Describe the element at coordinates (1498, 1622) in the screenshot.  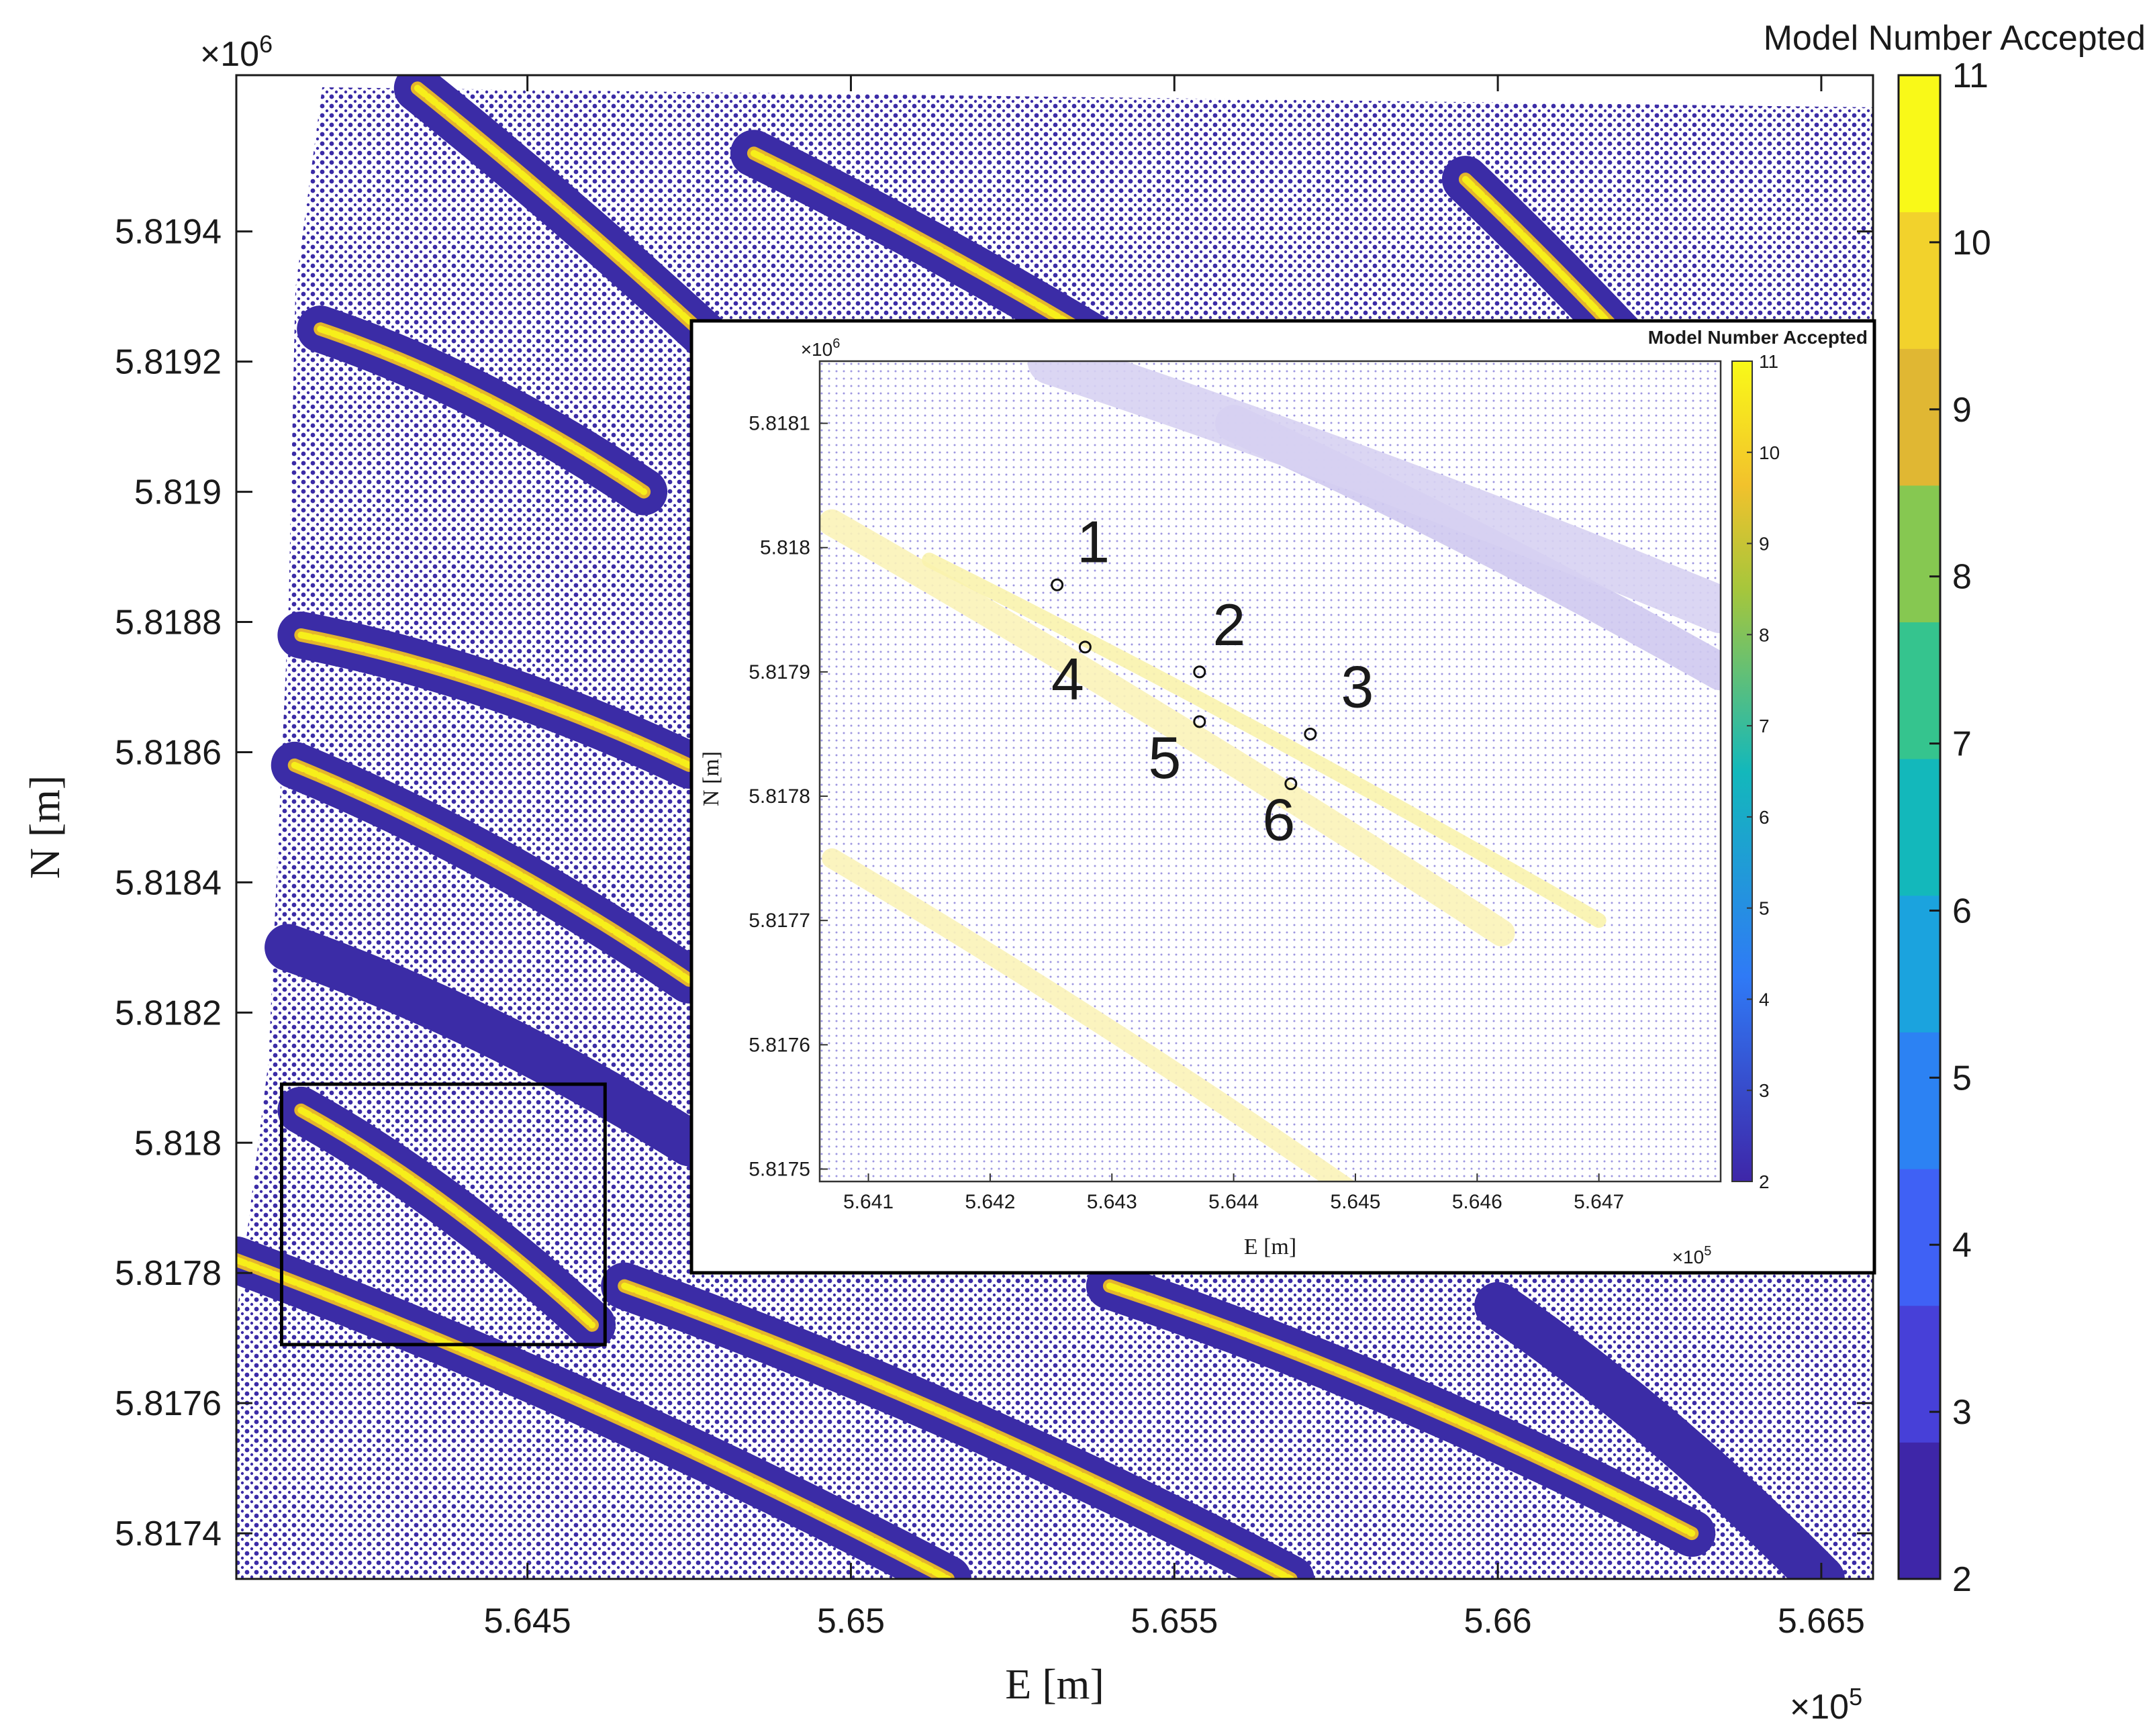
I see `main-x-tick-label: 5.66` at that location.